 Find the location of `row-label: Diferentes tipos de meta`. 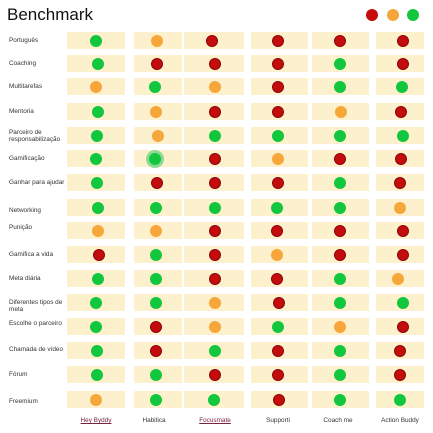

row-label: Diferentes tipos de meta is located at coordinates (36, 306).